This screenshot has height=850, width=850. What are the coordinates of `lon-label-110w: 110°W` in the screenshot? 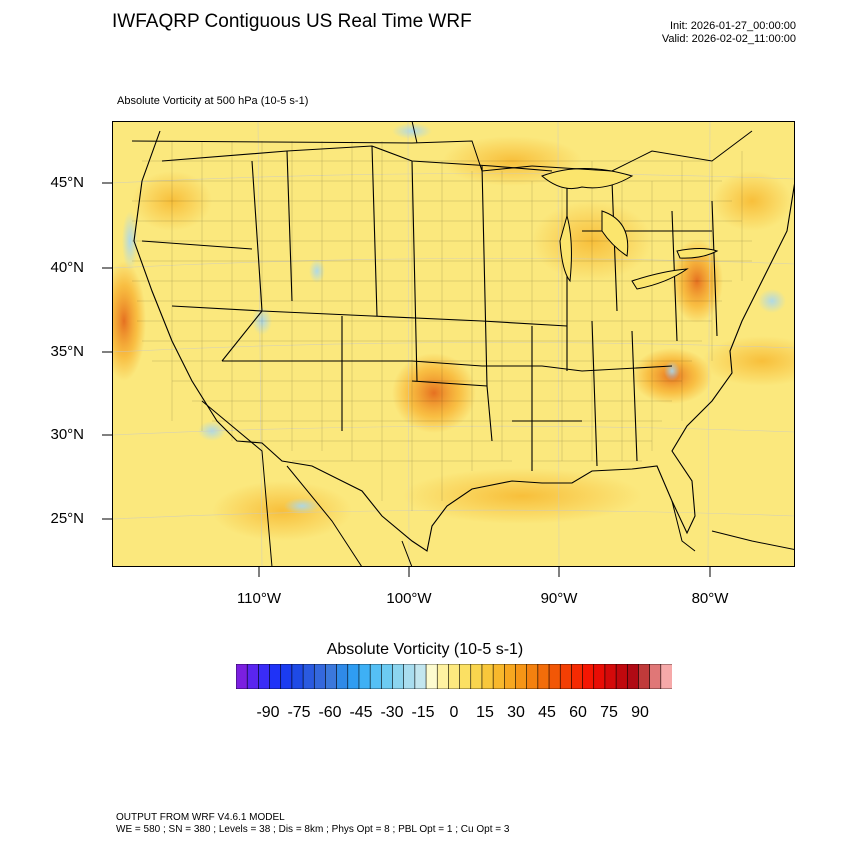 It's located at (259, 598).